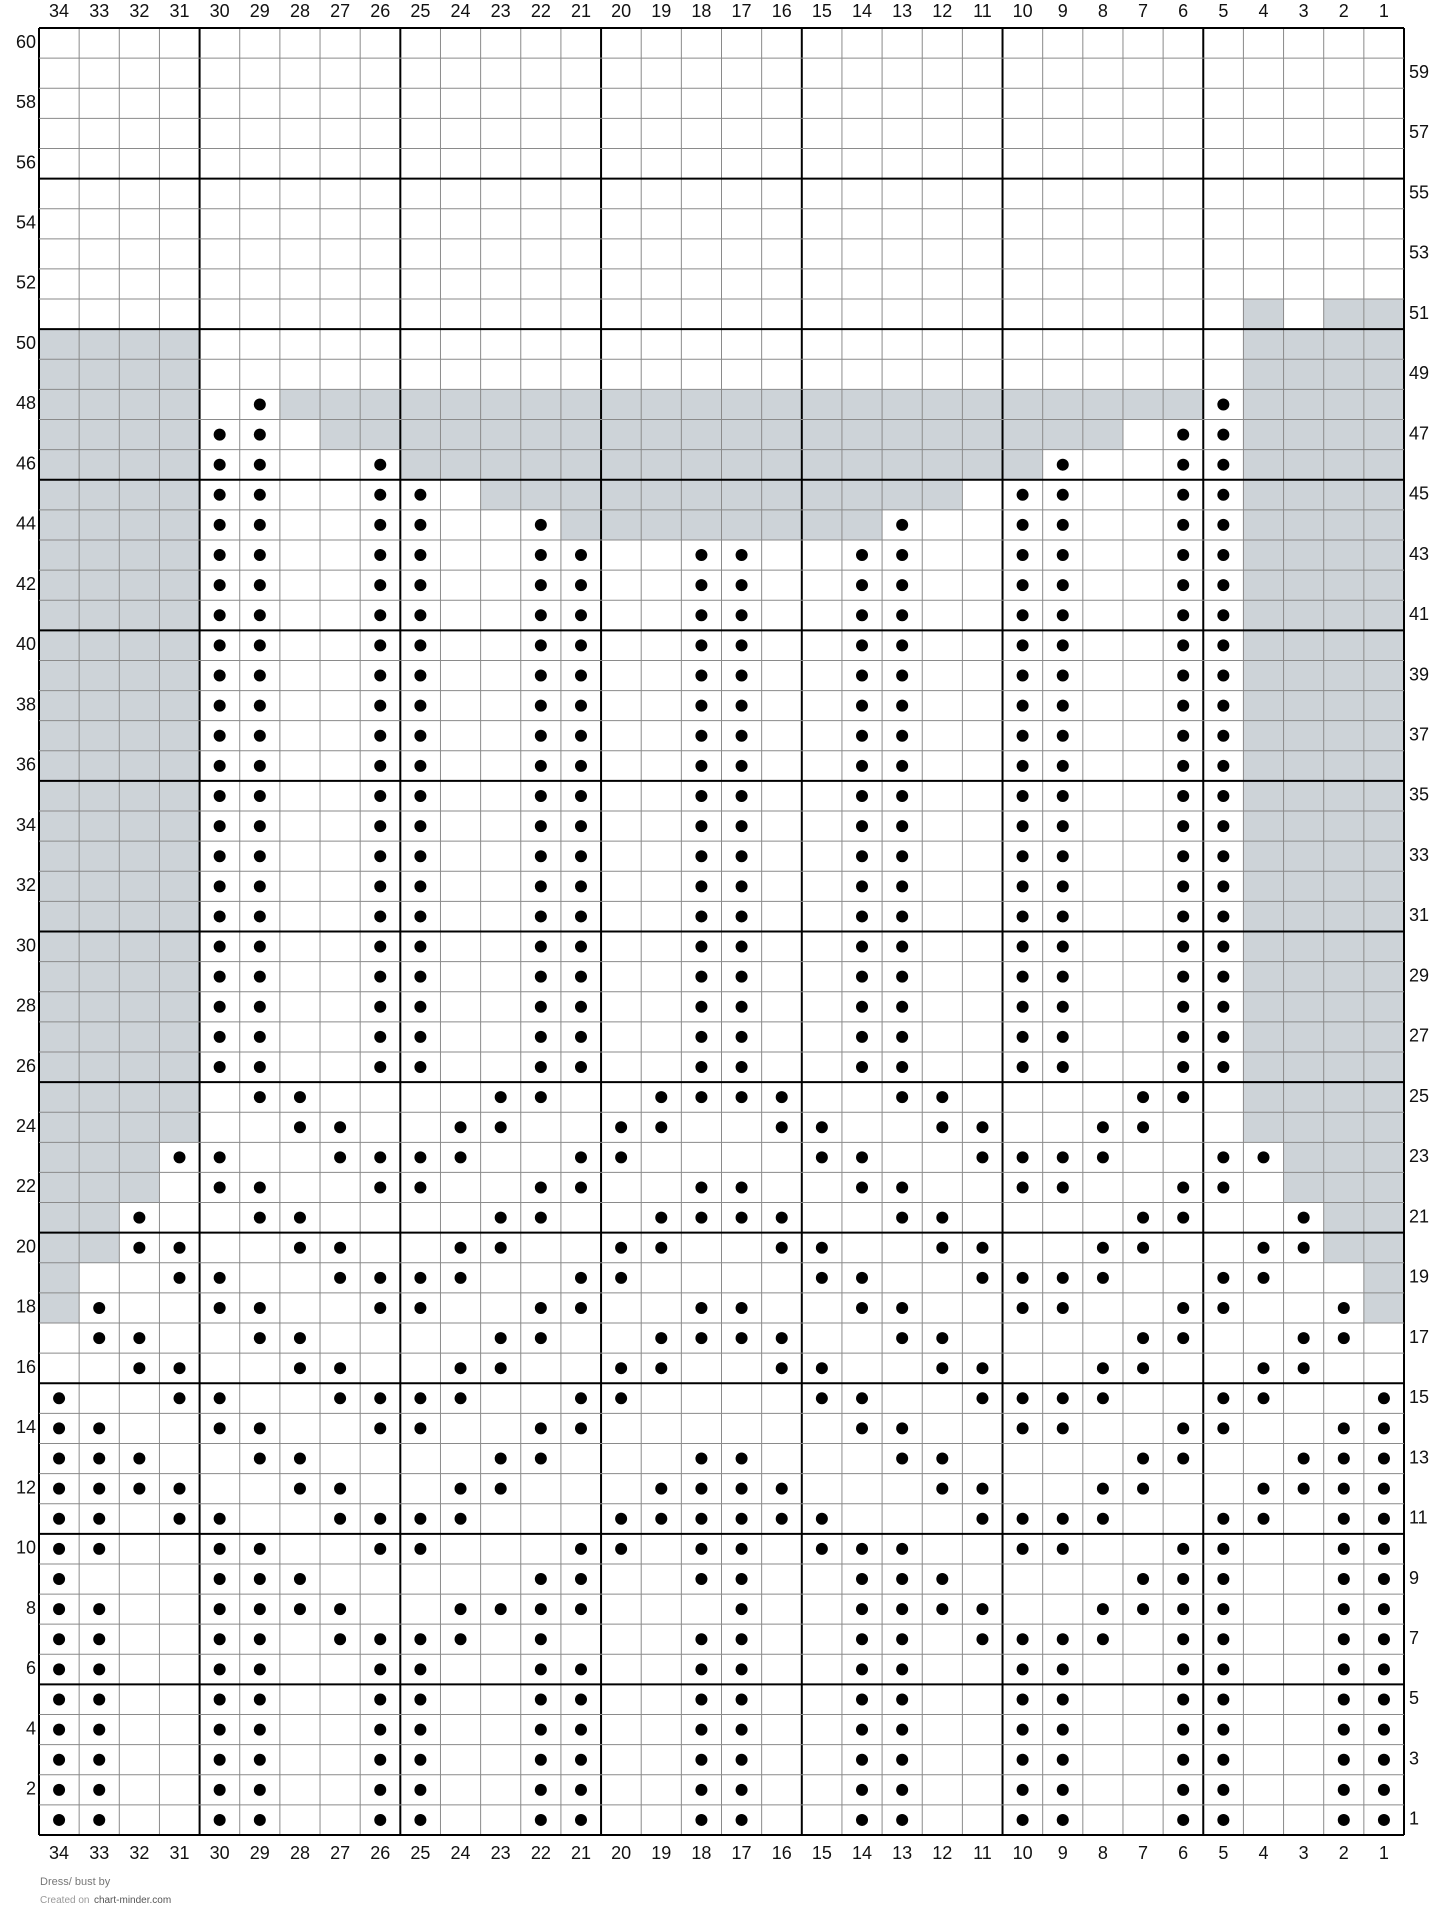 The height and width of the screenshot is (1928, 1440). Describe the element at coordinates (581, 1853) in the screenshot. I see `column-label: 21` at that location.